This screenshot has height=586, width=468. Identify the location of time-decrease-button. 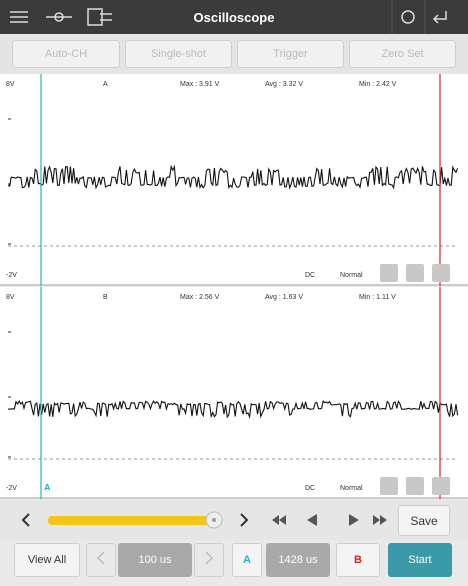
(101, 560).